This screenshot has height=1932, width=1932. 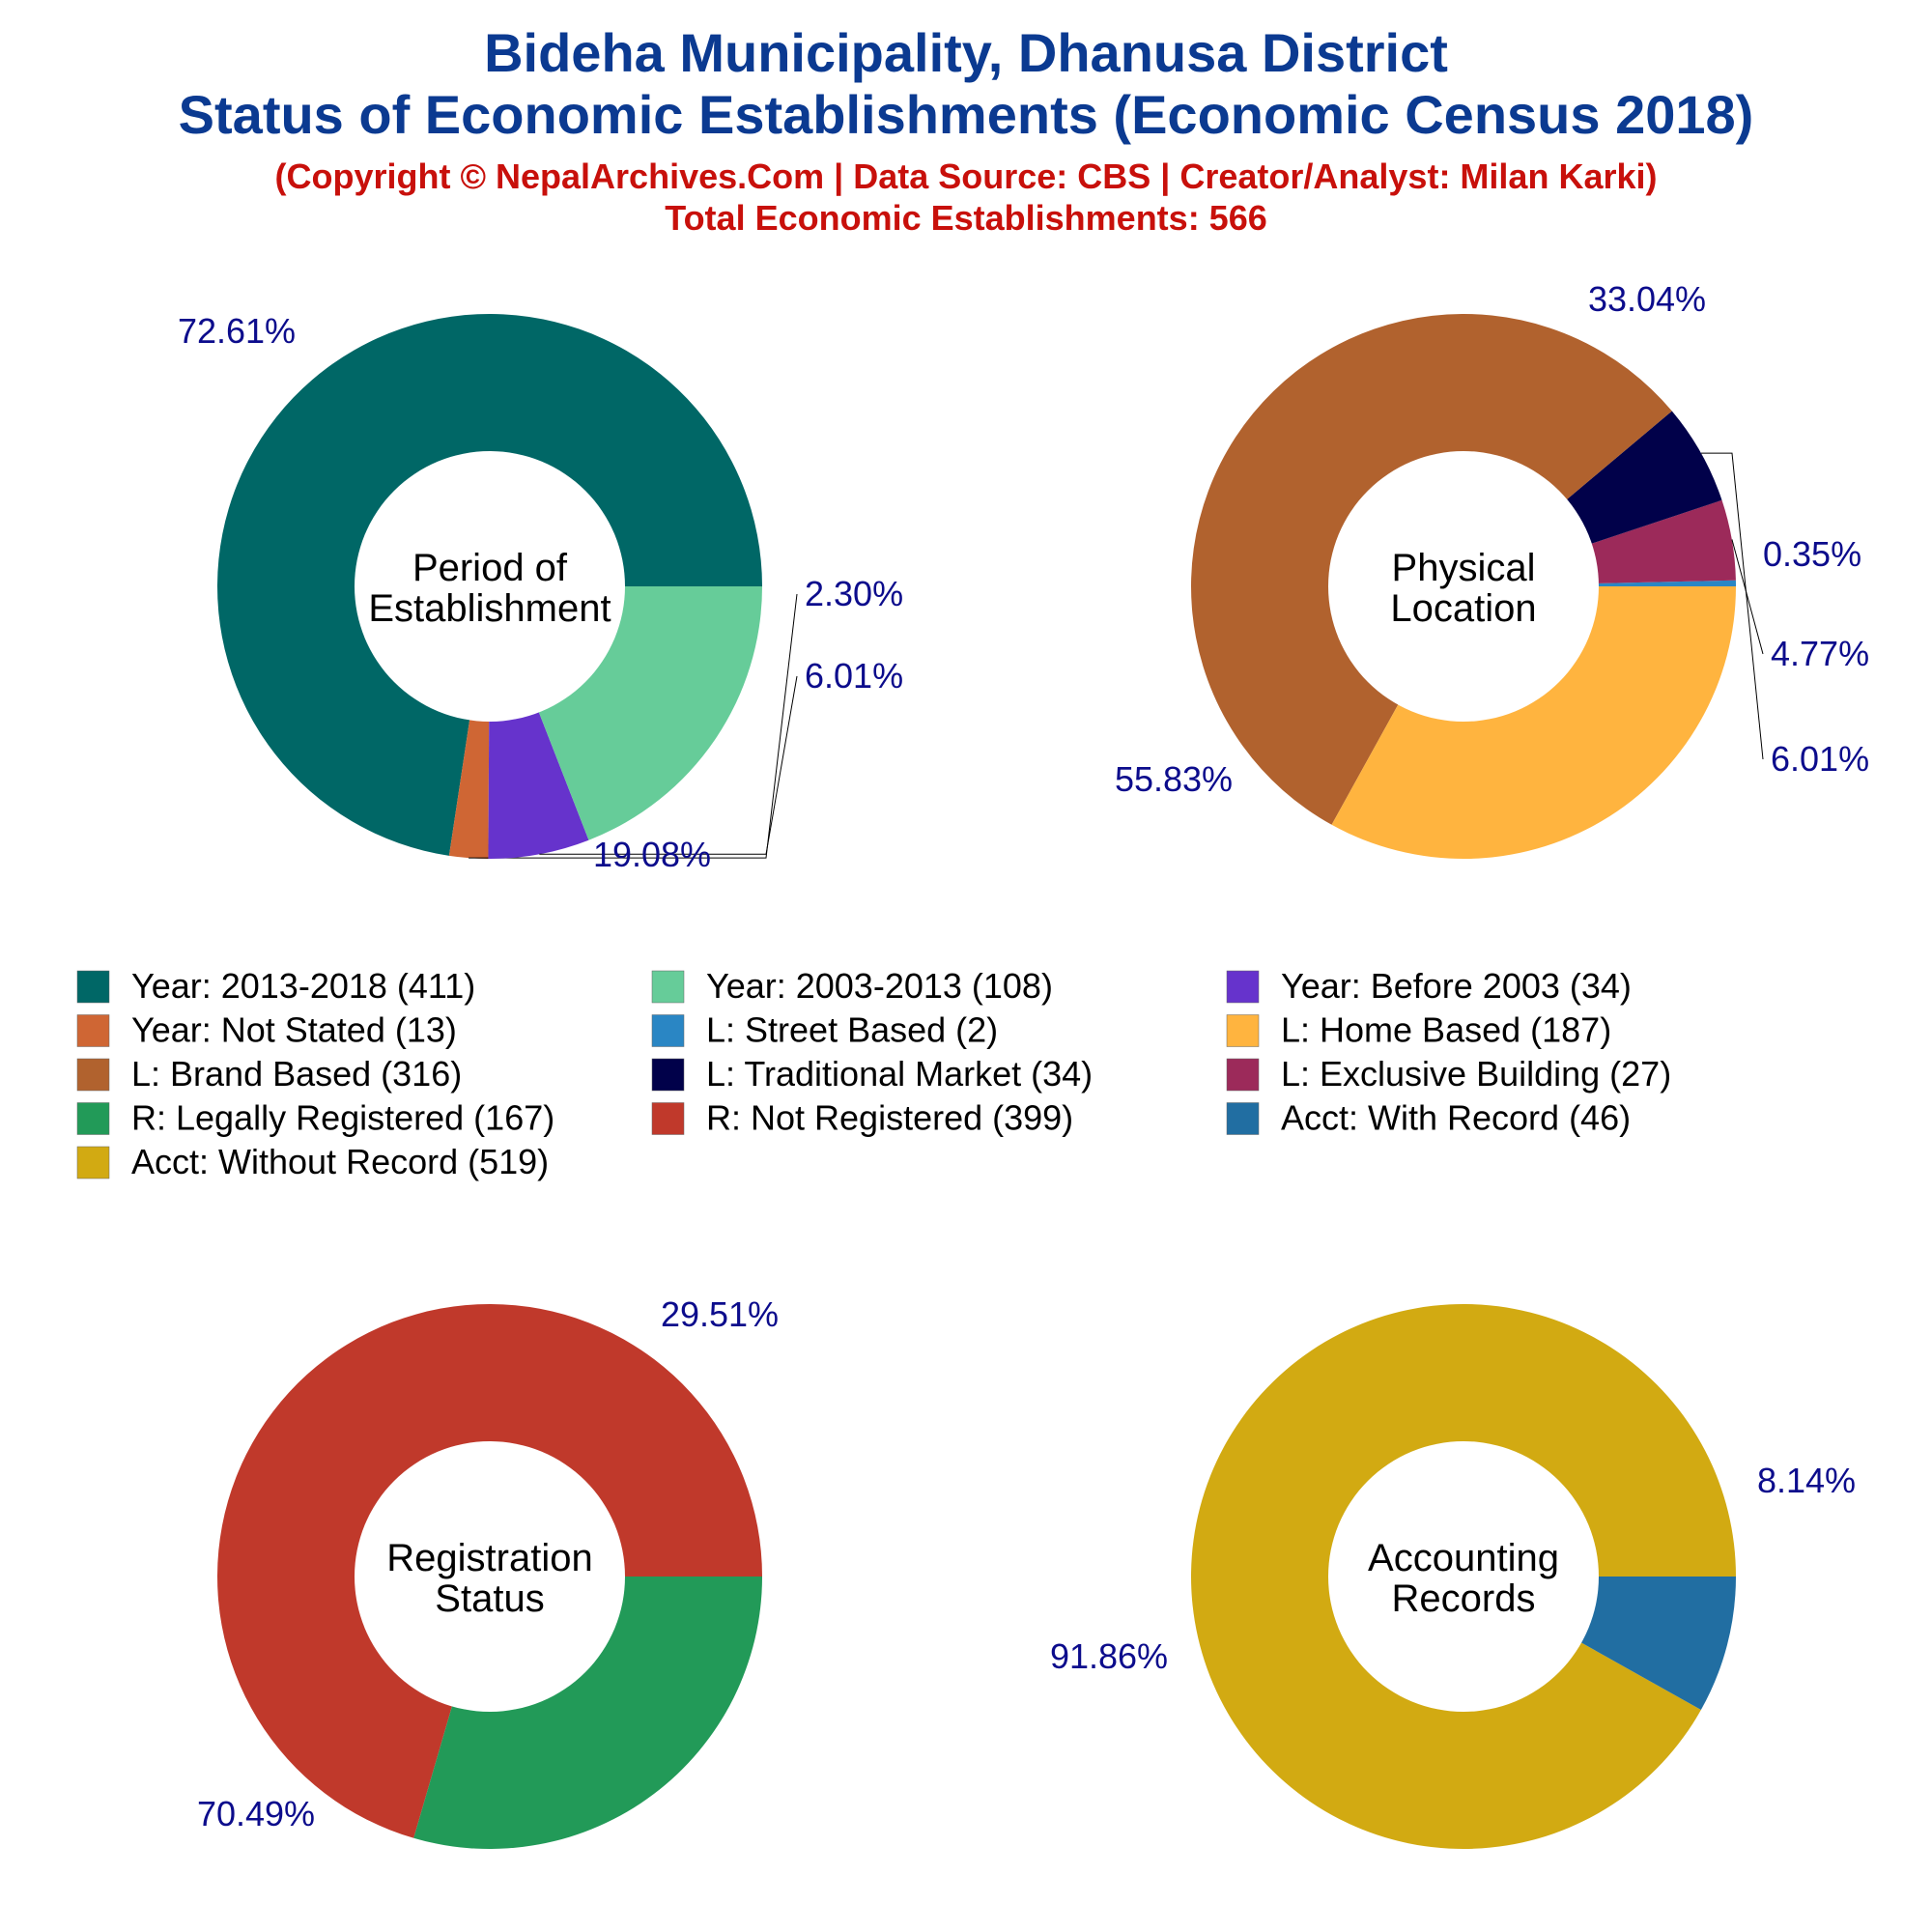 I want to click on legend-item: L: Traditional Market (34), so click(x=872, y=1074).